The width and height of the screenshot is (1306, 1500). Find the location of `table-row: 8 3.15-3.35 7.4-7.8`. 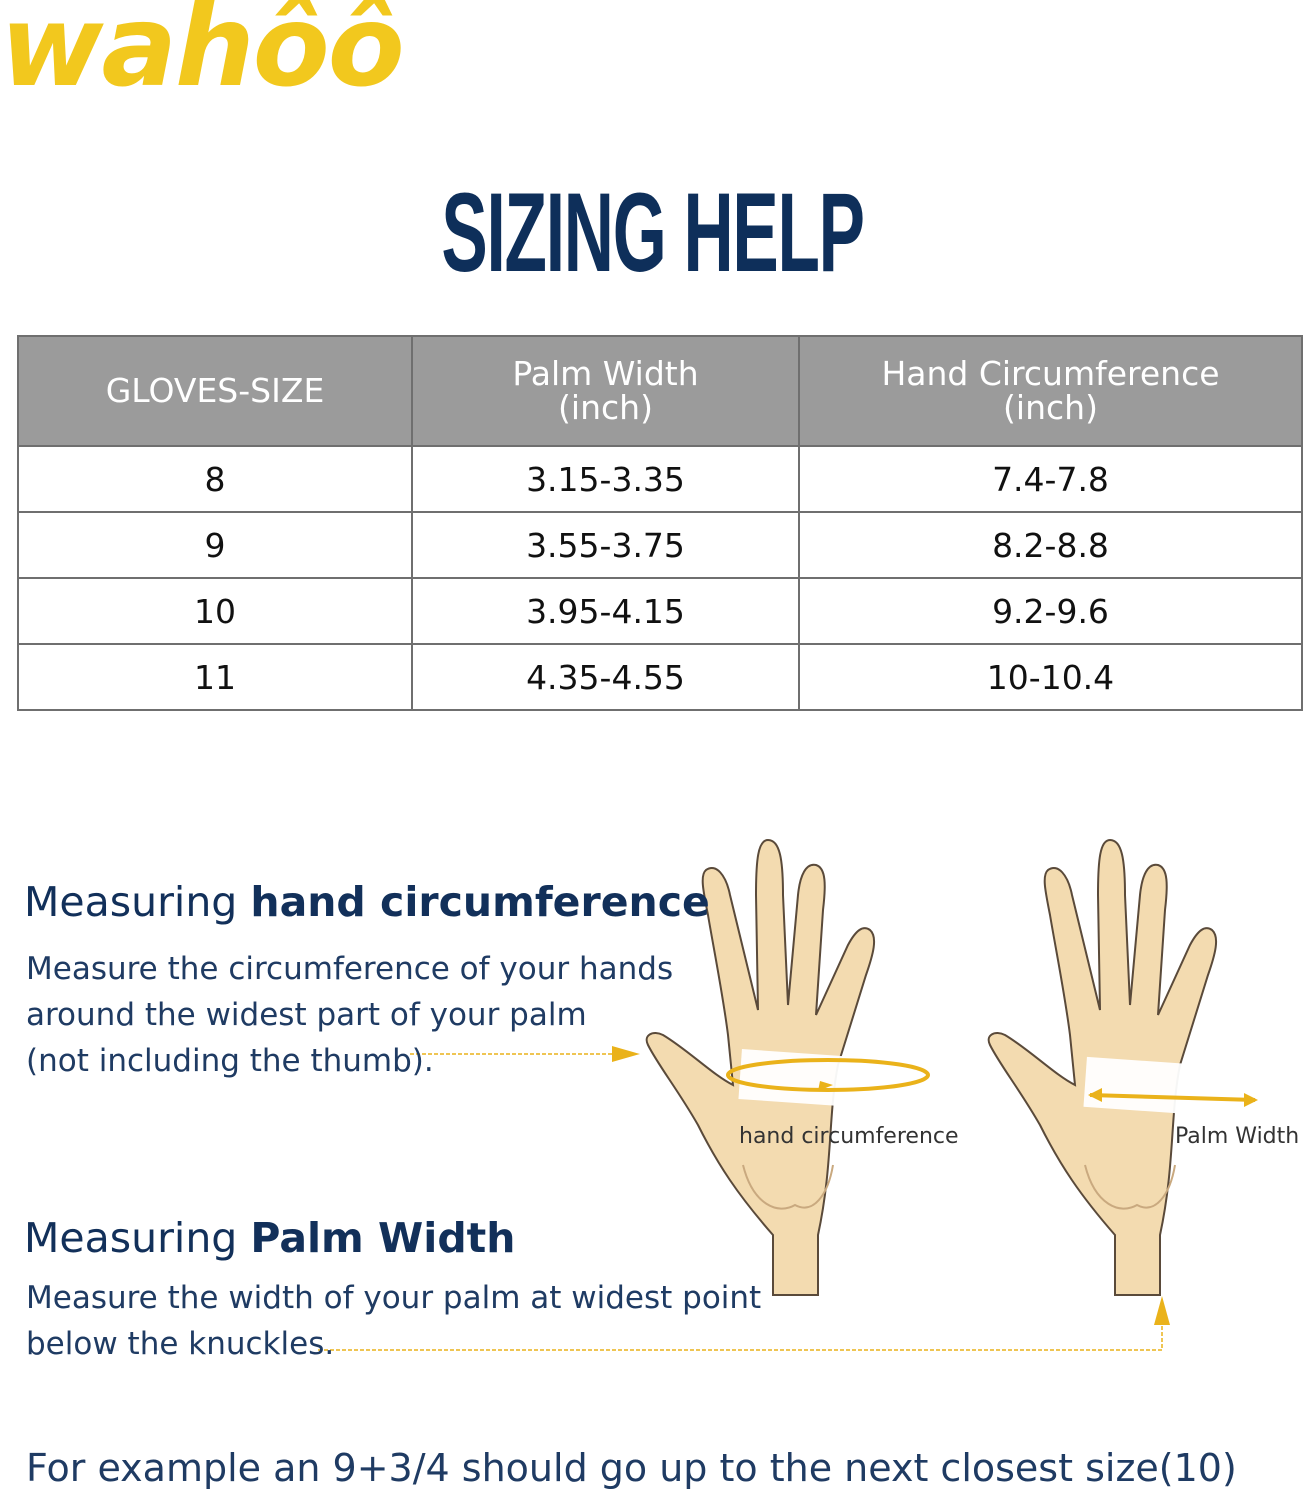

table-row: 8 3.15-3.35 7.4-7.8 is located at coordinates (660, 479).